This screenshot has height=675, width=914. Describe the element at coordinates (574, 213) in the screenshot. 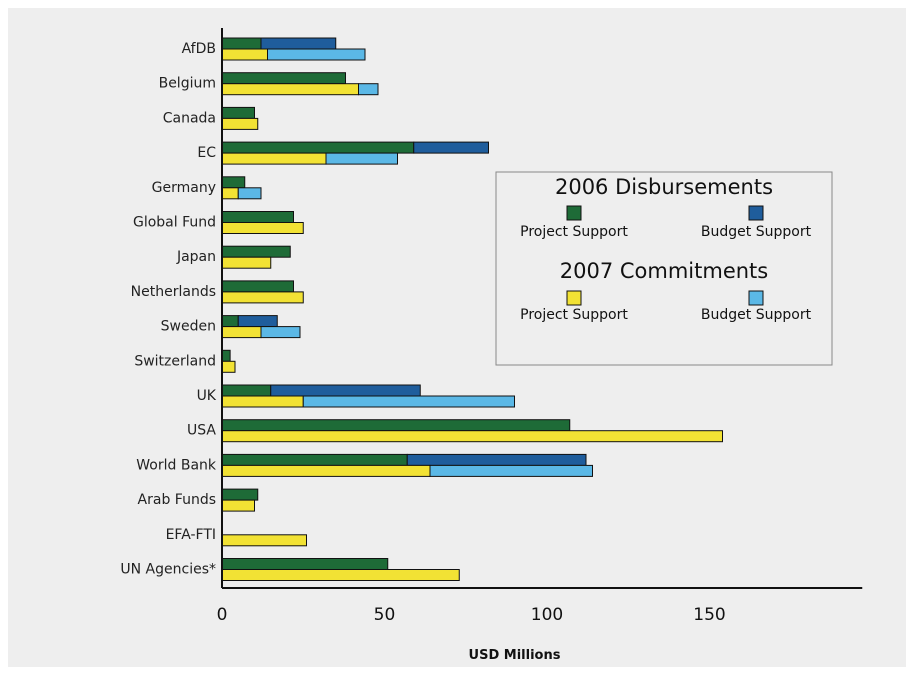

I see `legend-swatch-disbursement-project` at that location.